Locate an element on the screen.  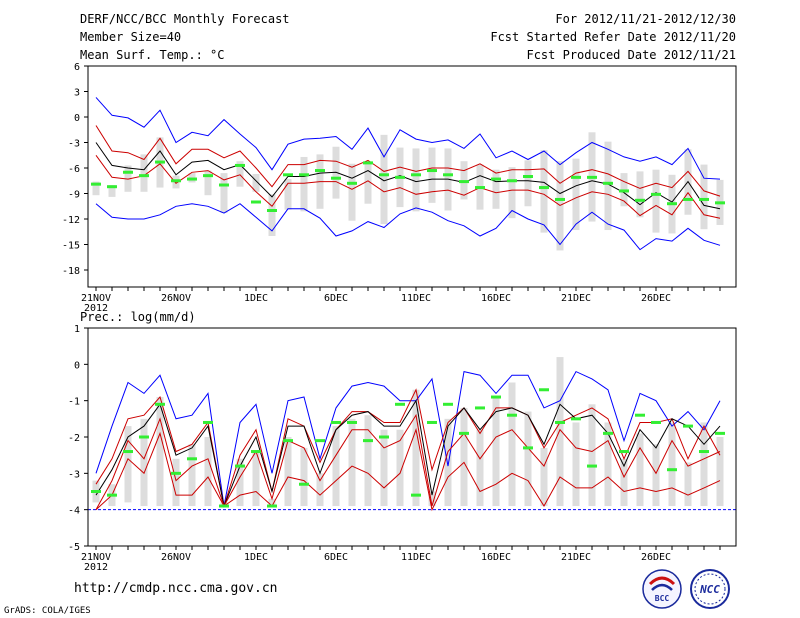
member-size: Member Size=40 is located at coordinates (131, 37).